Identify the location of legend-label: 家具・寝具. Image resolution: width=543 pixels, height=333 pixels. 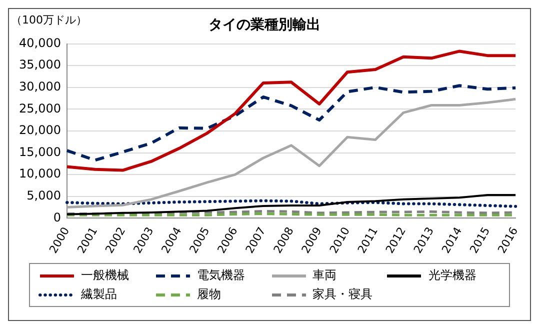
(342, 294).